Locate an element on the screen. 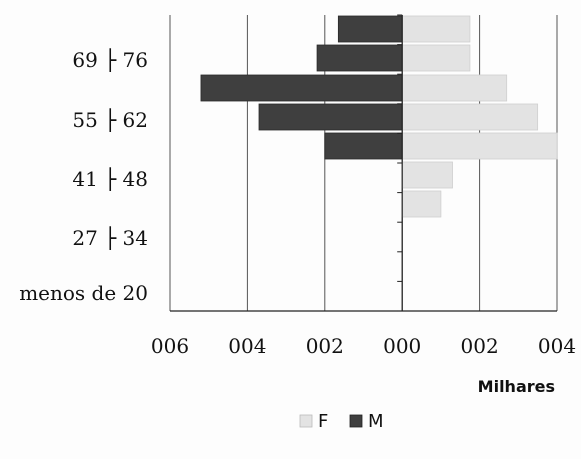 Image resolution: width=581 pixels, height=459 pixels. x-tick-labels: 006 004 002 000 002 004 is located at coordinates (363, 346).